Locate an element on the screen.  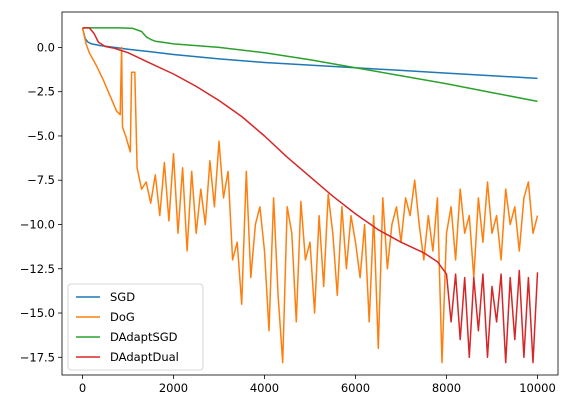
x-tick-label: 4000 is located at coordinates (264, 388).